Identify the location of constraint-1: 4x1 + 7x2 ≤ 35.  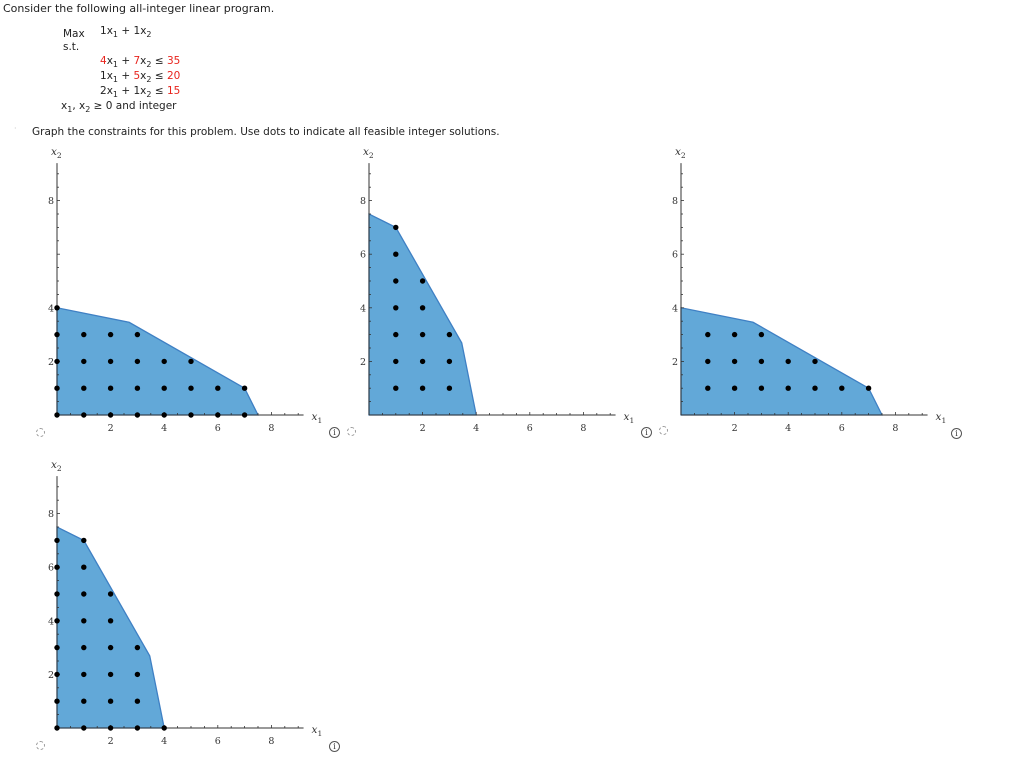
(140, 62).